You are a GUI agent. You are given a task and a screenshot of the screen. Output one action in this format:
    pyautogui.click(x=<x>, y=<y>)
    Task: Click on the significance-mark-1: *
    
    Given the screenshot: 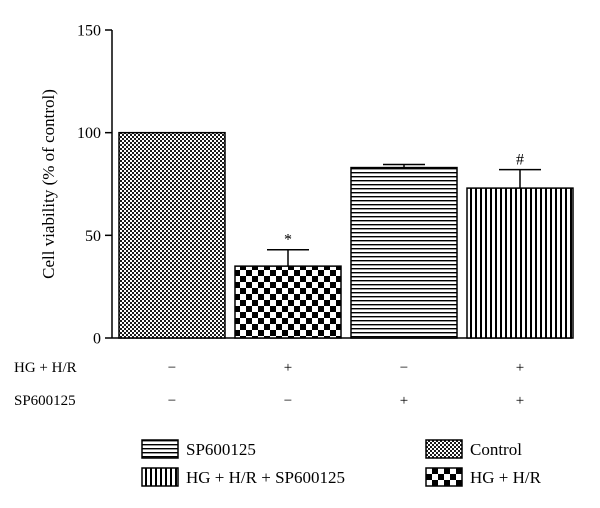 What is the action you would take?
    pyautogui.click(x=288, y=240)
    